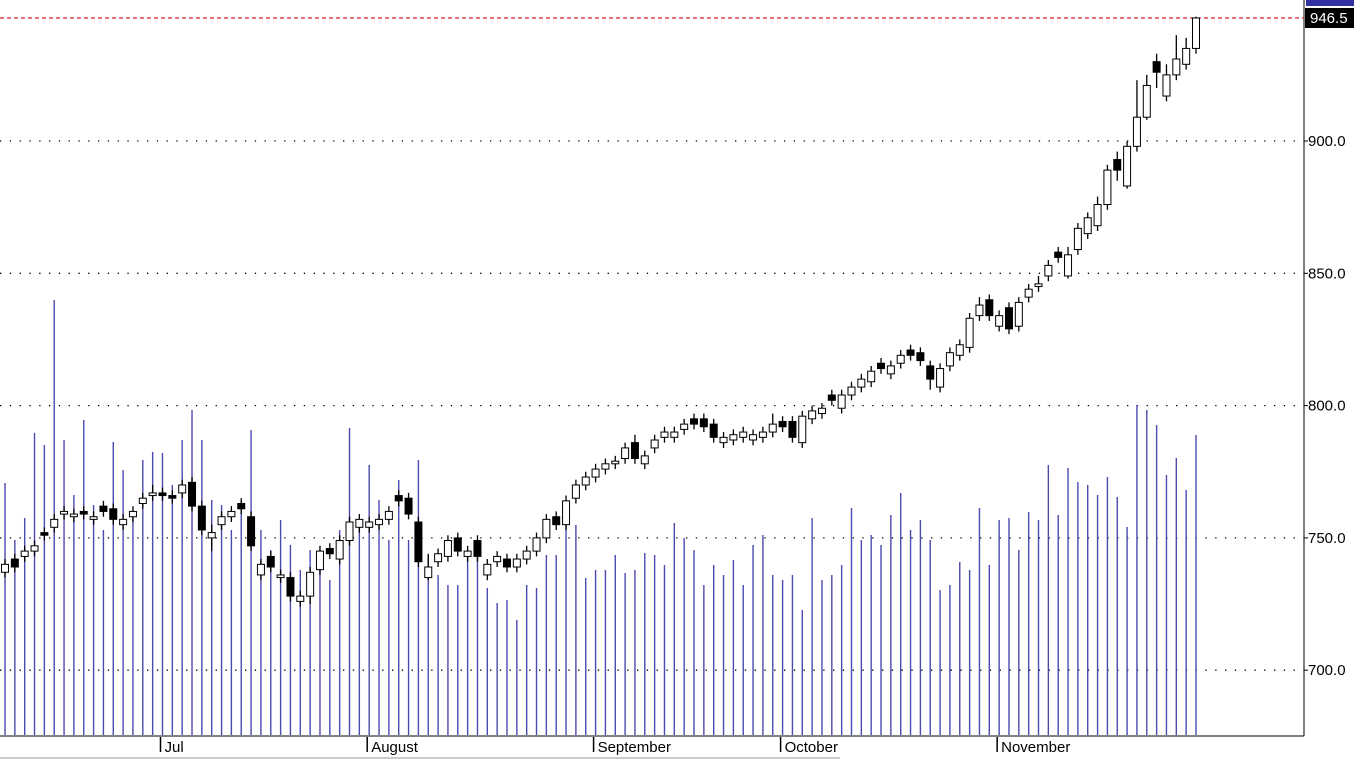 The width and height of the screenshot is (1354, 761). Describe the element at coordinates (634, 747) in the screenshot. I see `x-tick-label: September` at that location.